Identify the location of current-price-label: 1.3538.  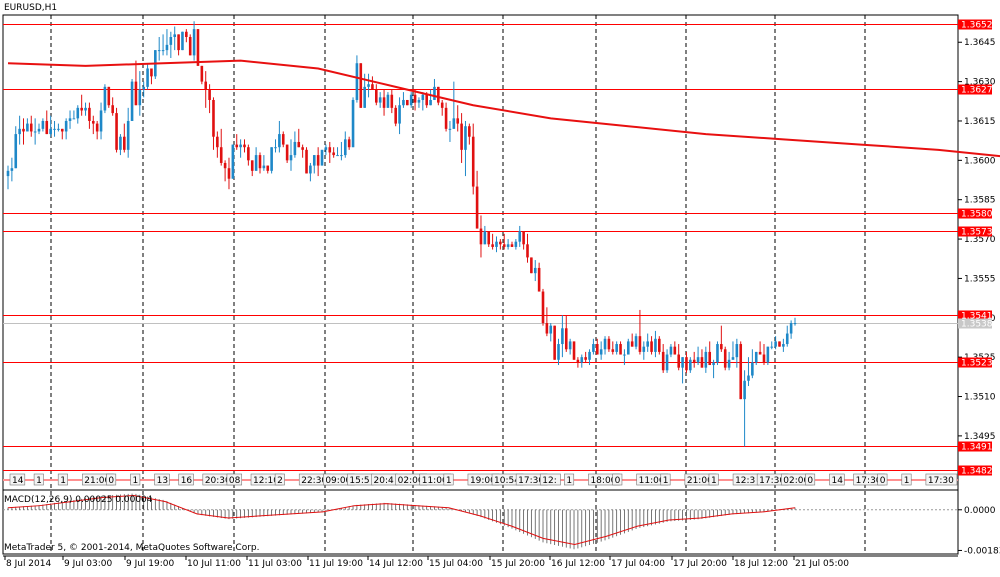
(977, 325).